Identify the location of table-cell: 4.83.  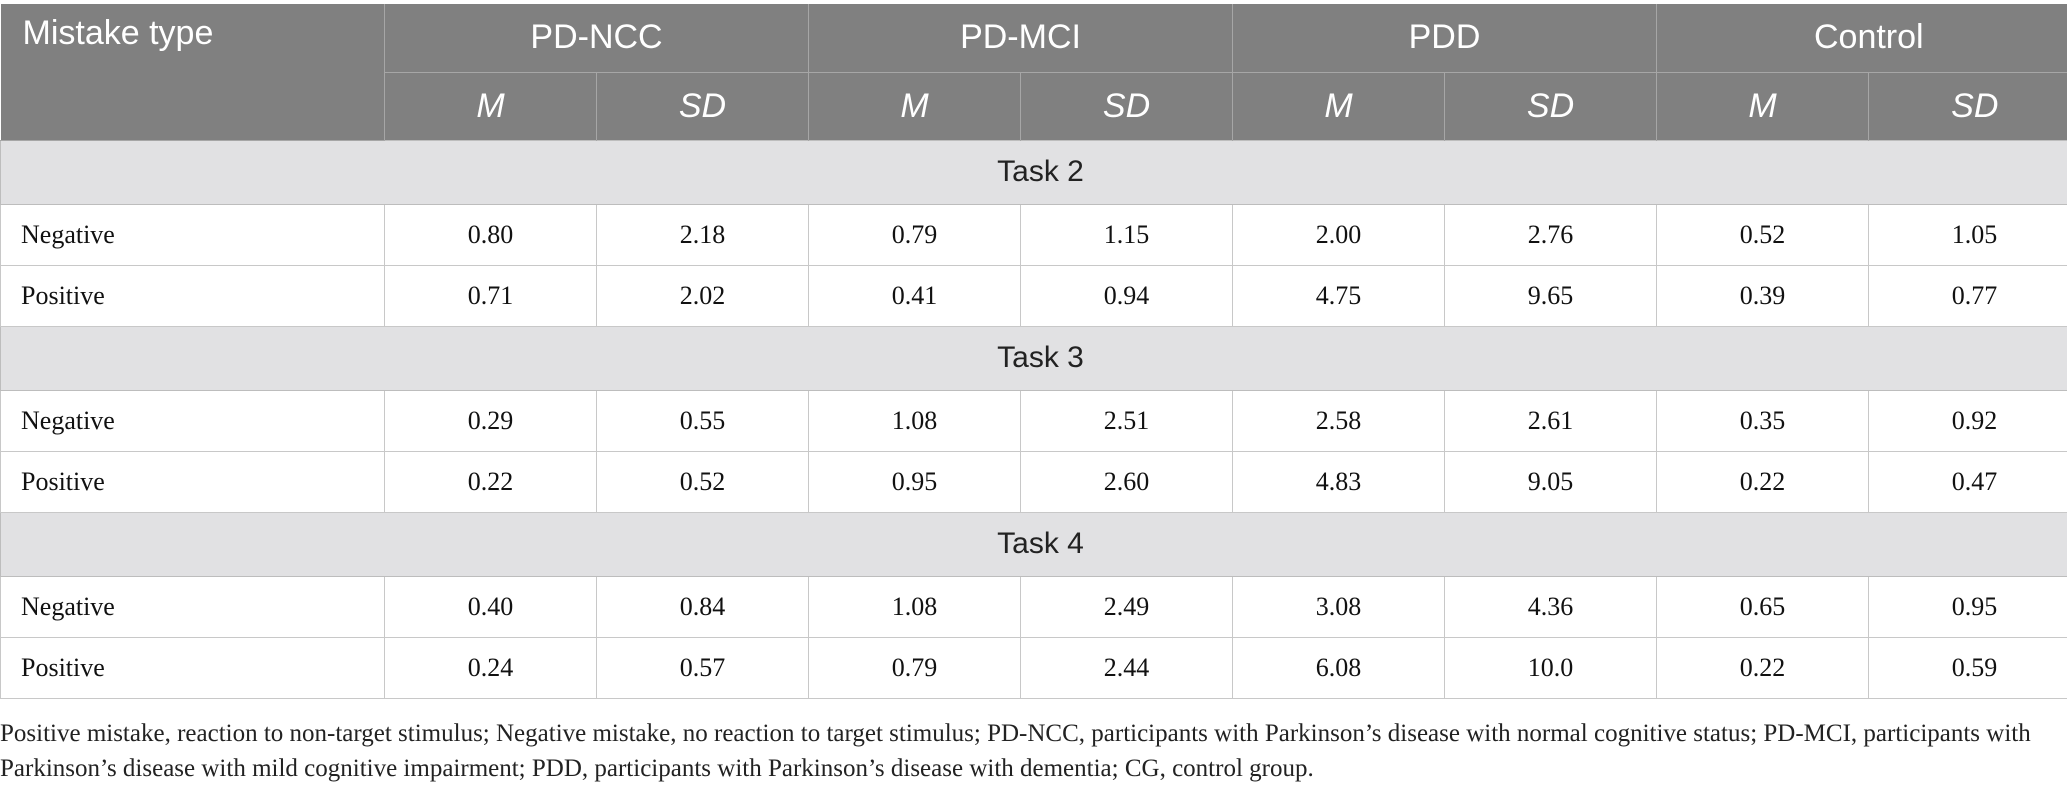
(1339, 481).